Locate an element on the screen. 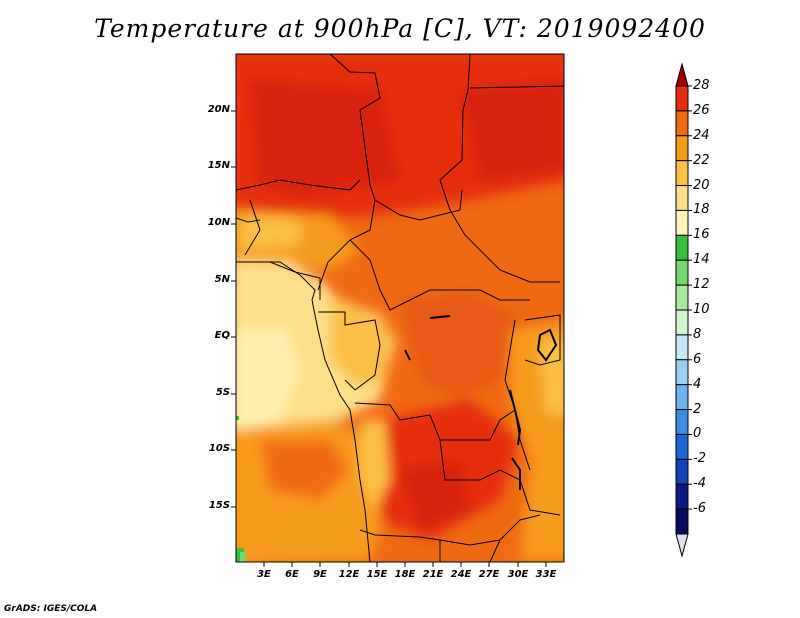 This screenshot has height=618, width=800. colorbar-label: 26 is located at coordinates (701, 110).